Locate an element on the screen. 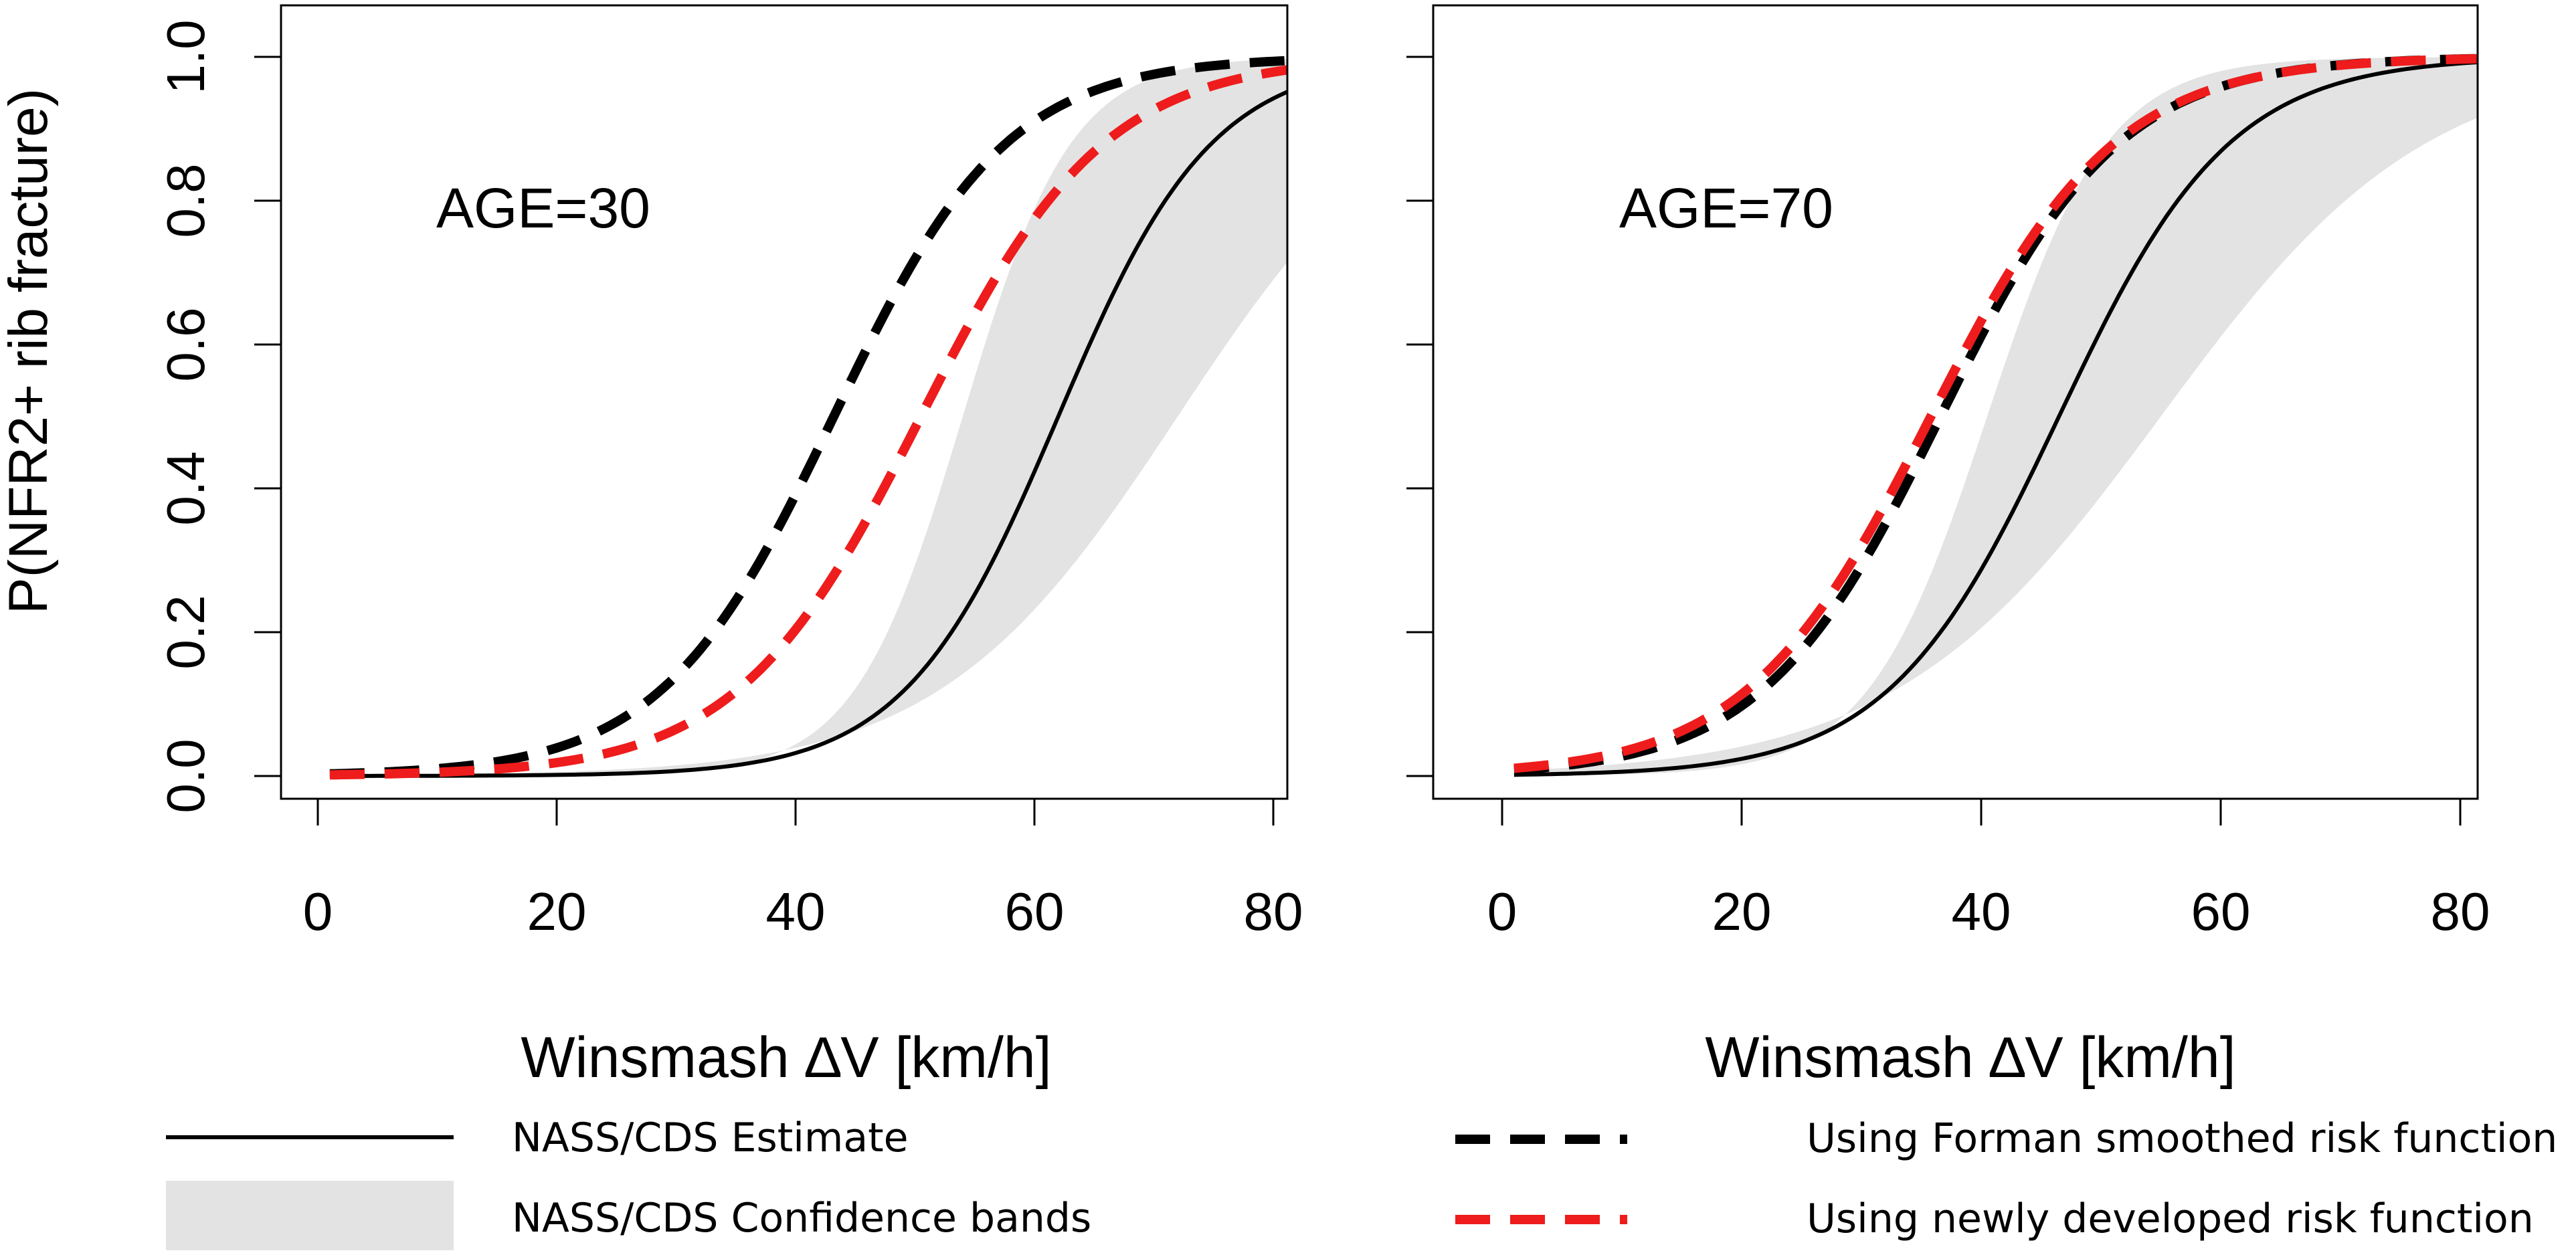 This screenshot has width=2576, height=1259. legend-estimate-label: NASS/CDS Estimate is located at coordinates (710, 1138).